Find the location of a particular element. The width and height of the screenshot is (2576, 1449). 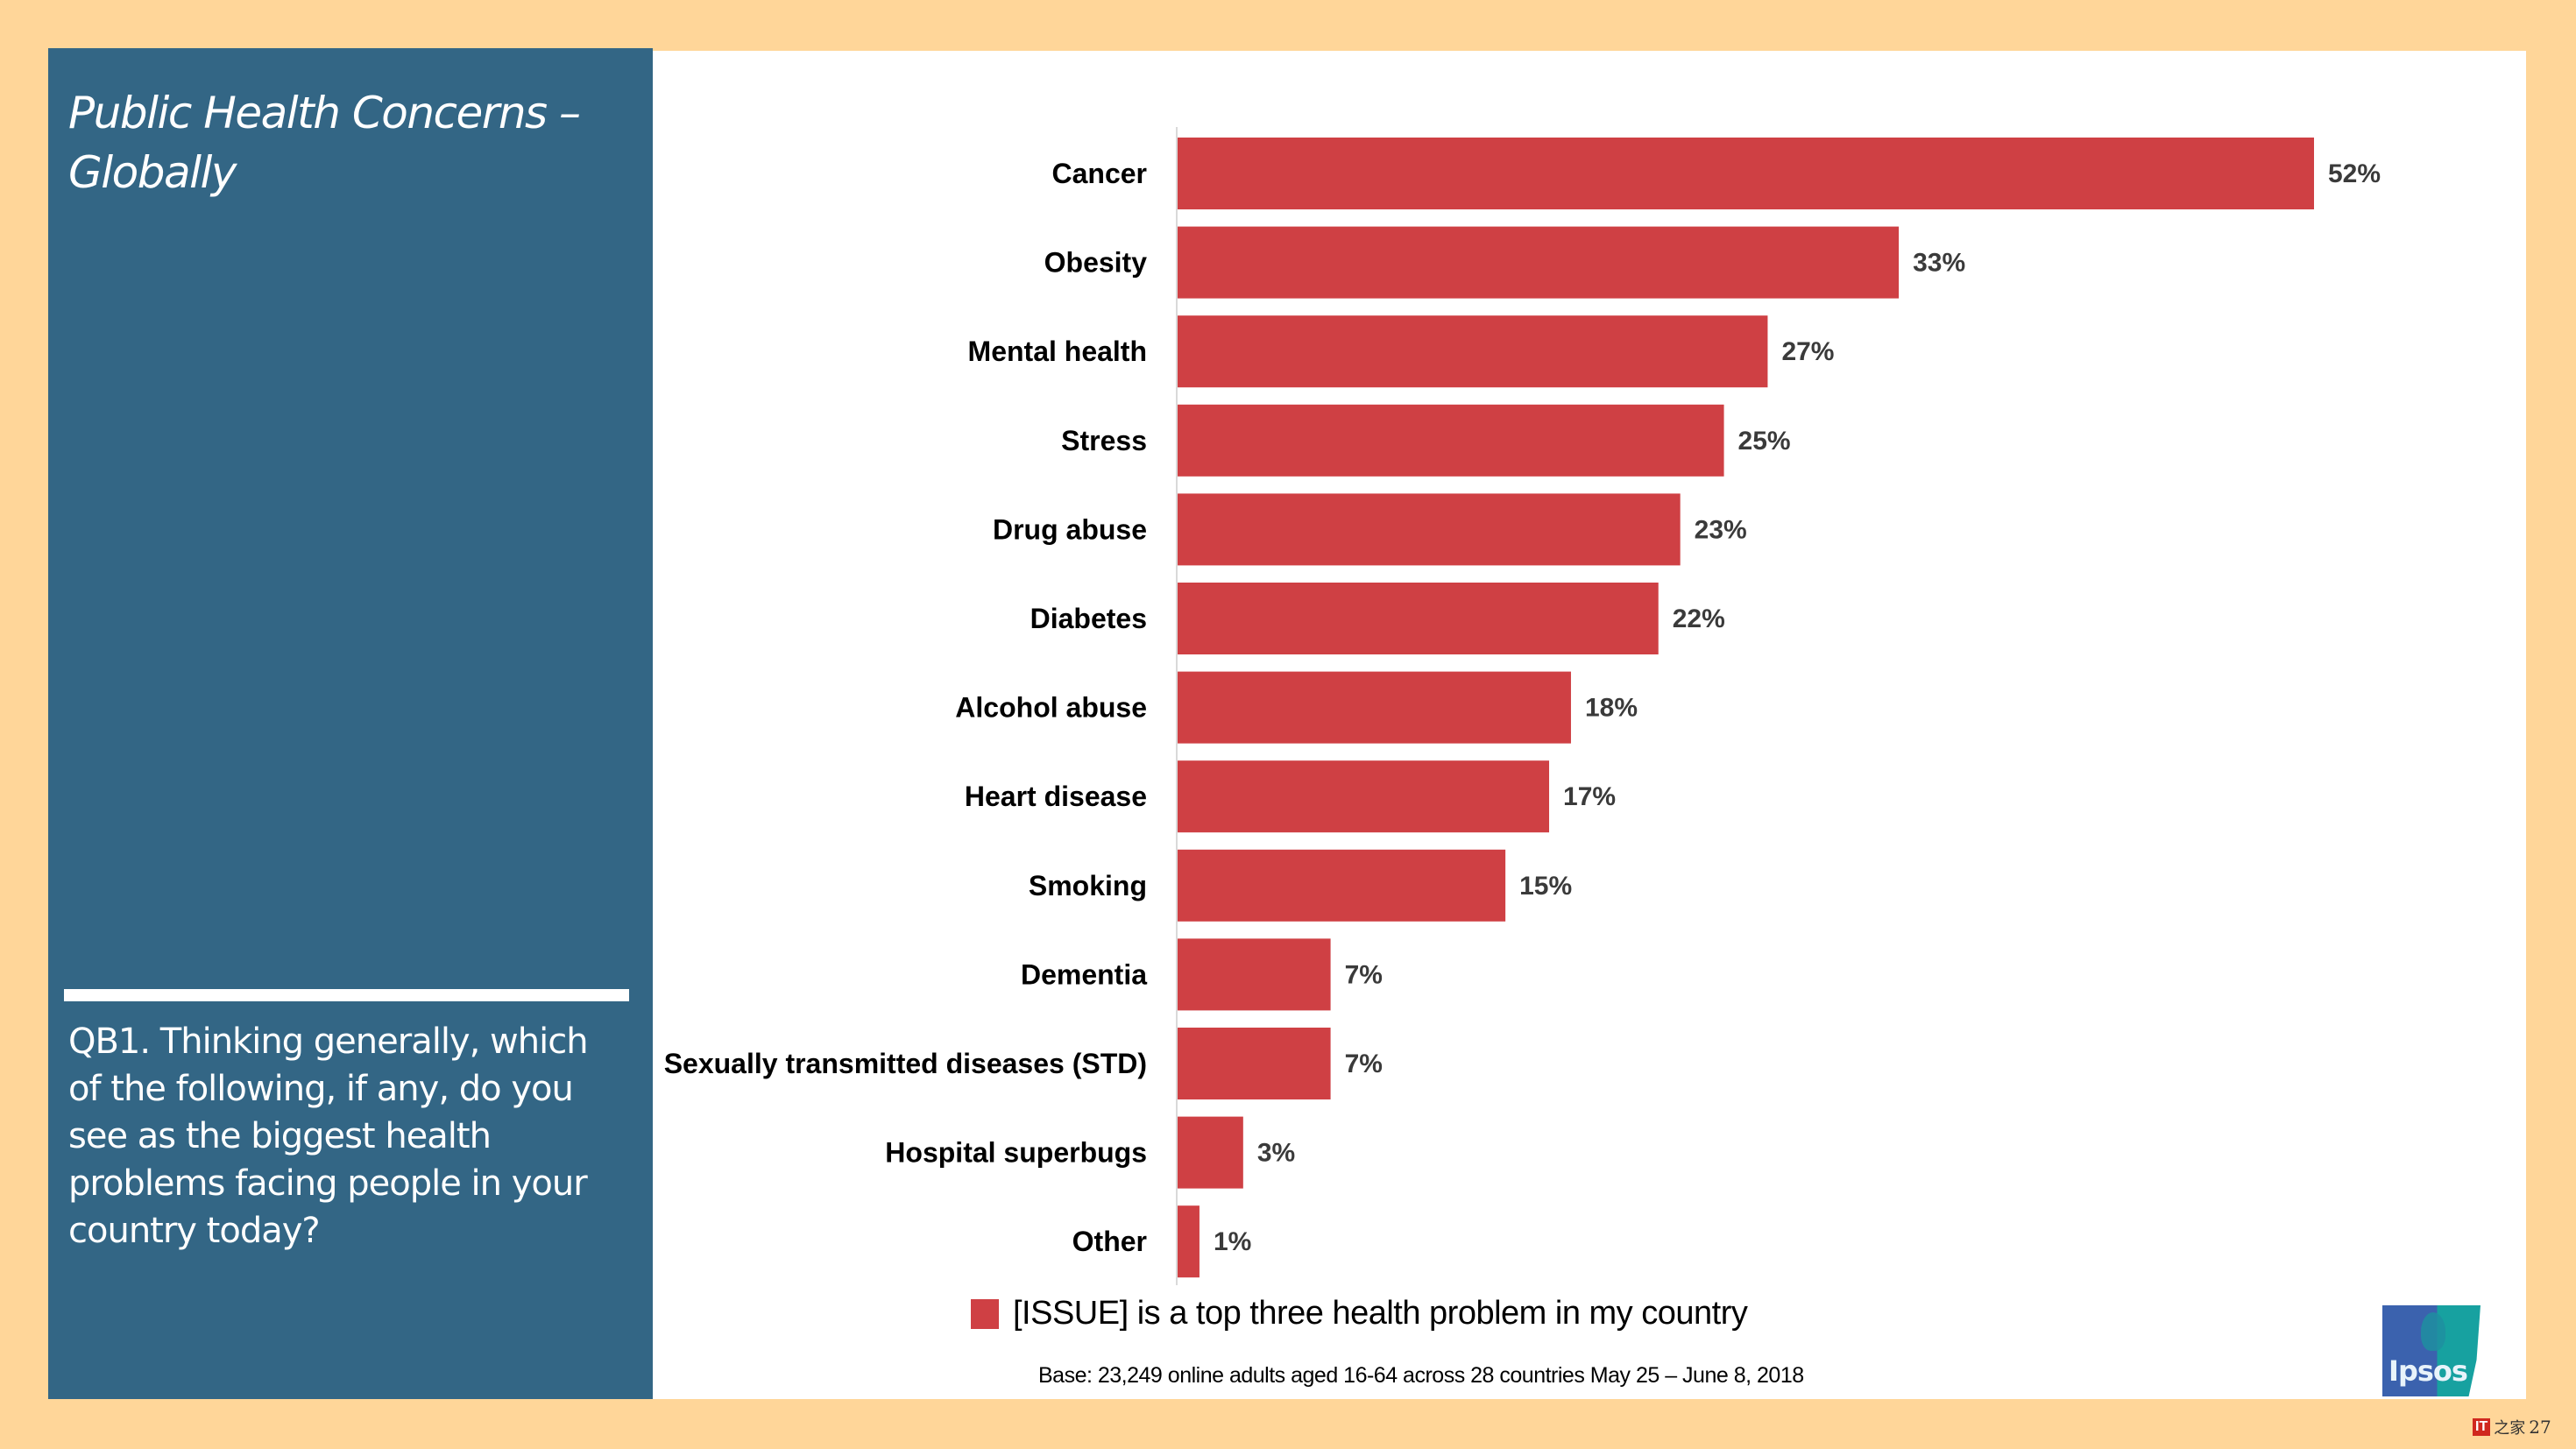

data-label: 23% is located at coordinates (1721, 529).